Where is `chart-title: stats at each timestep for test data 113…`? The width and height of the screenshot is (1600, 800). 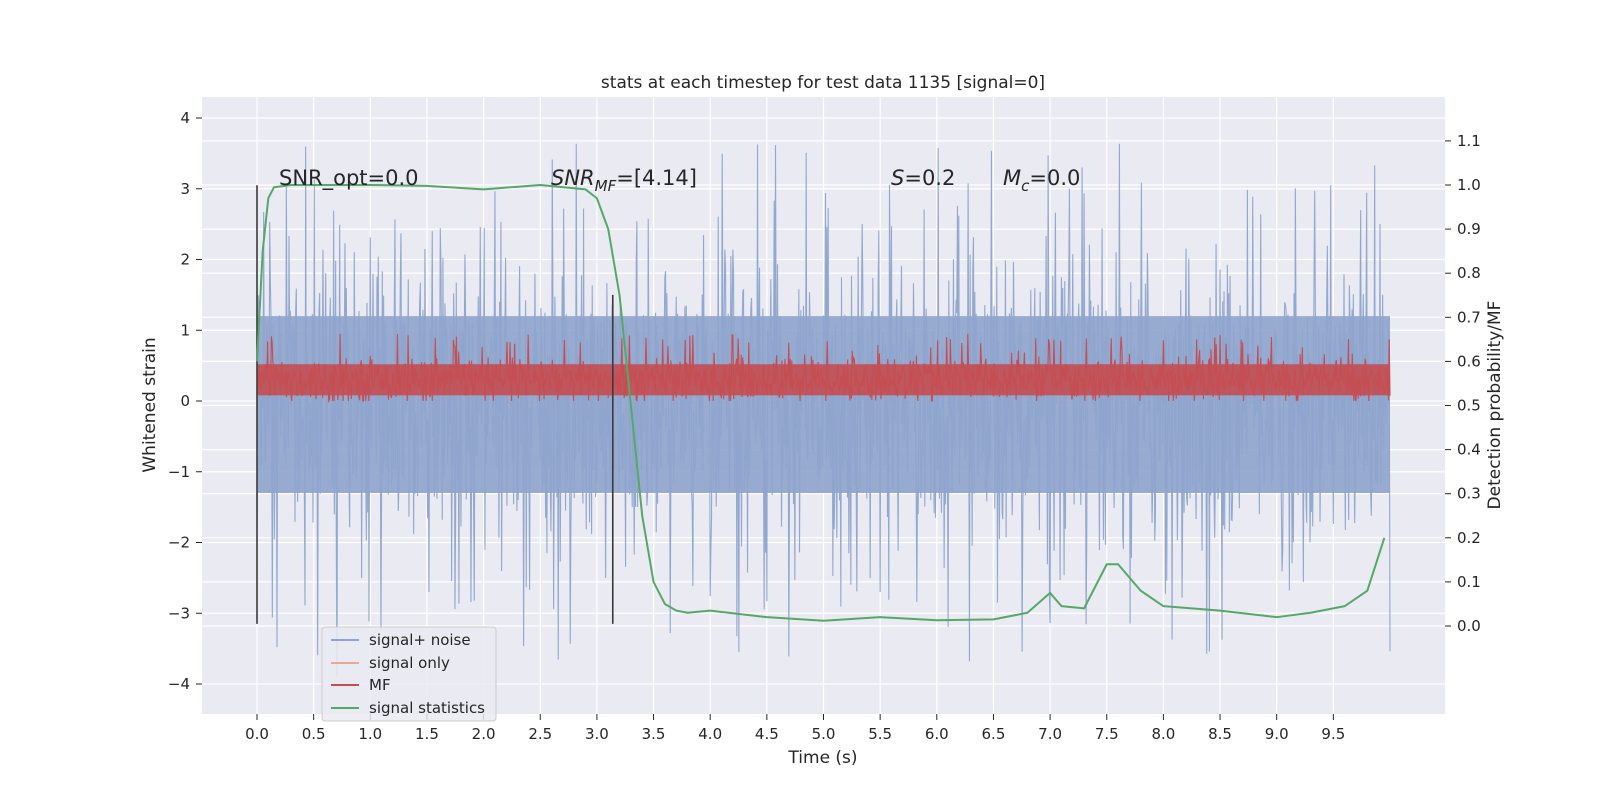 chart-title: stats at each timestep for test data 113… is located at coordinates (823, 83).